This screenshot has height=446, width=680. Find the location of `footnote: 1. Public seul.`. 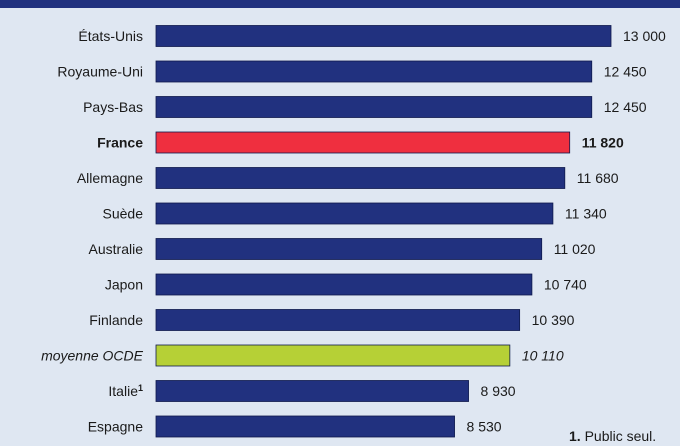

footnote: 1. Public seul. is located at coordinates (612, 436).